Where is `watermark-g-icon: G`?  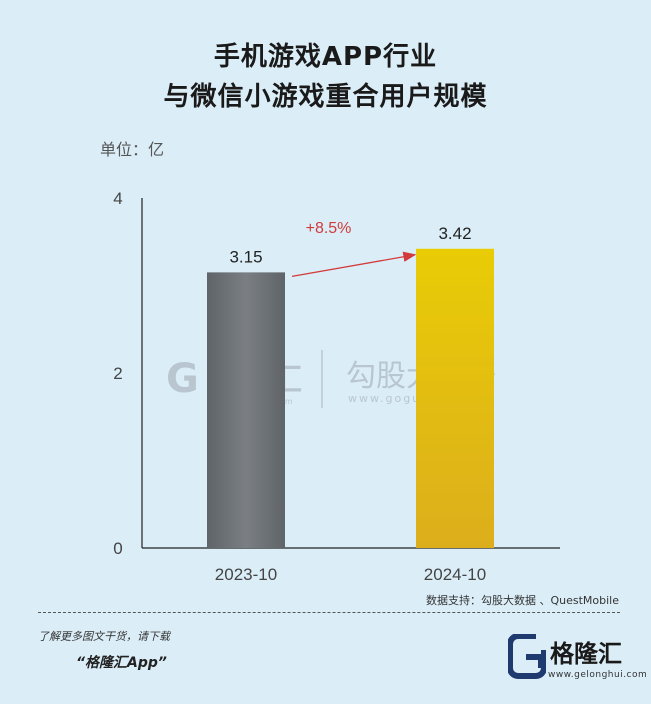 watermark-g-icon: G is located at coordinates (182, 379).